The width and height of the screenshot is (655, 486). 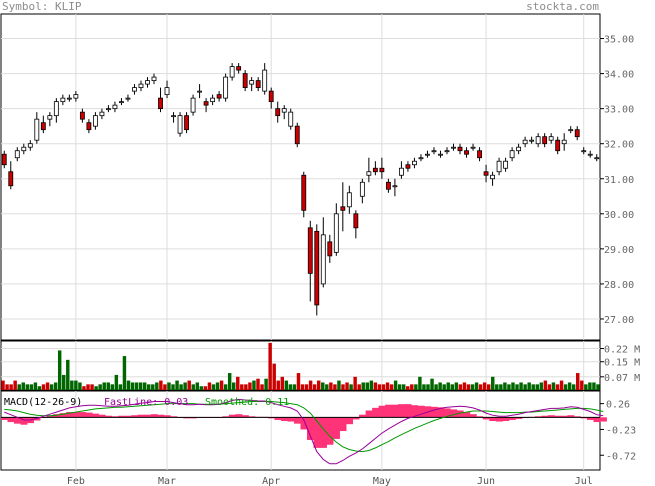 I want to click on x-tick-label: Apr, so click(x=271, y=481).